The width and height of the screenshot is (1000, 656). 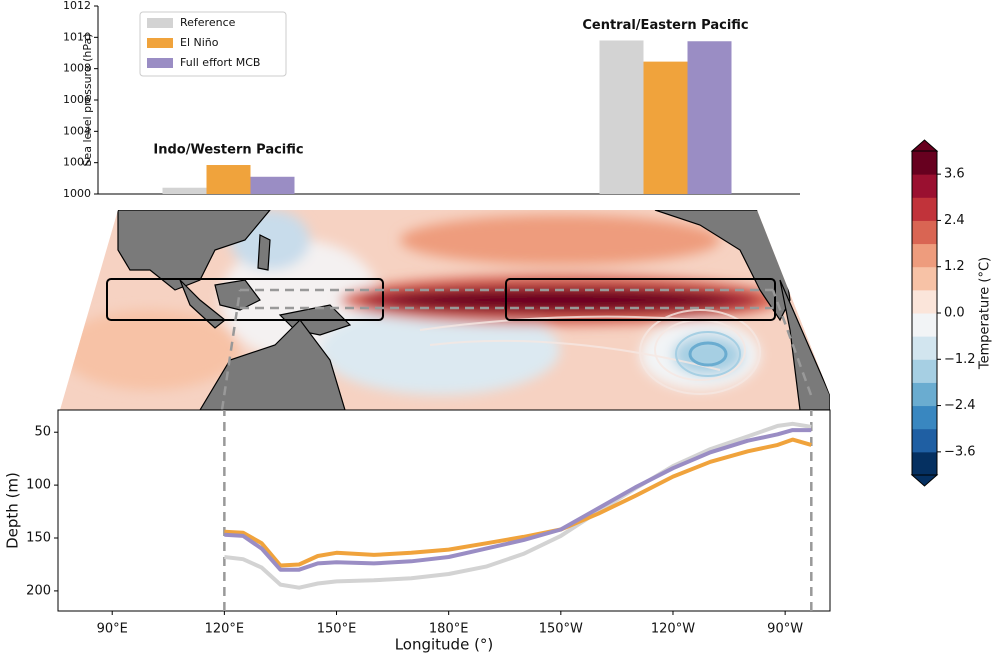 I want to click on y-tick-label: 1010, so click(x=77, y=36).